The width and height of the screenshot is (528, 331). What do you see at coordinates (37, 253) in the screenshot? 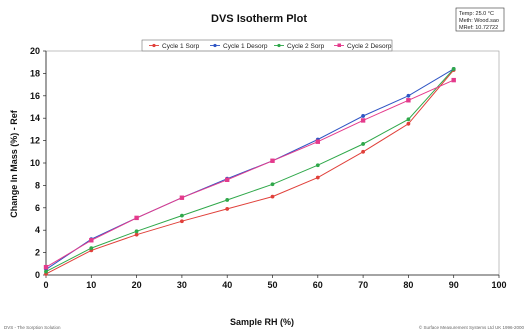
I see `y-tick-label: 2` at bounding box center [37, 253].